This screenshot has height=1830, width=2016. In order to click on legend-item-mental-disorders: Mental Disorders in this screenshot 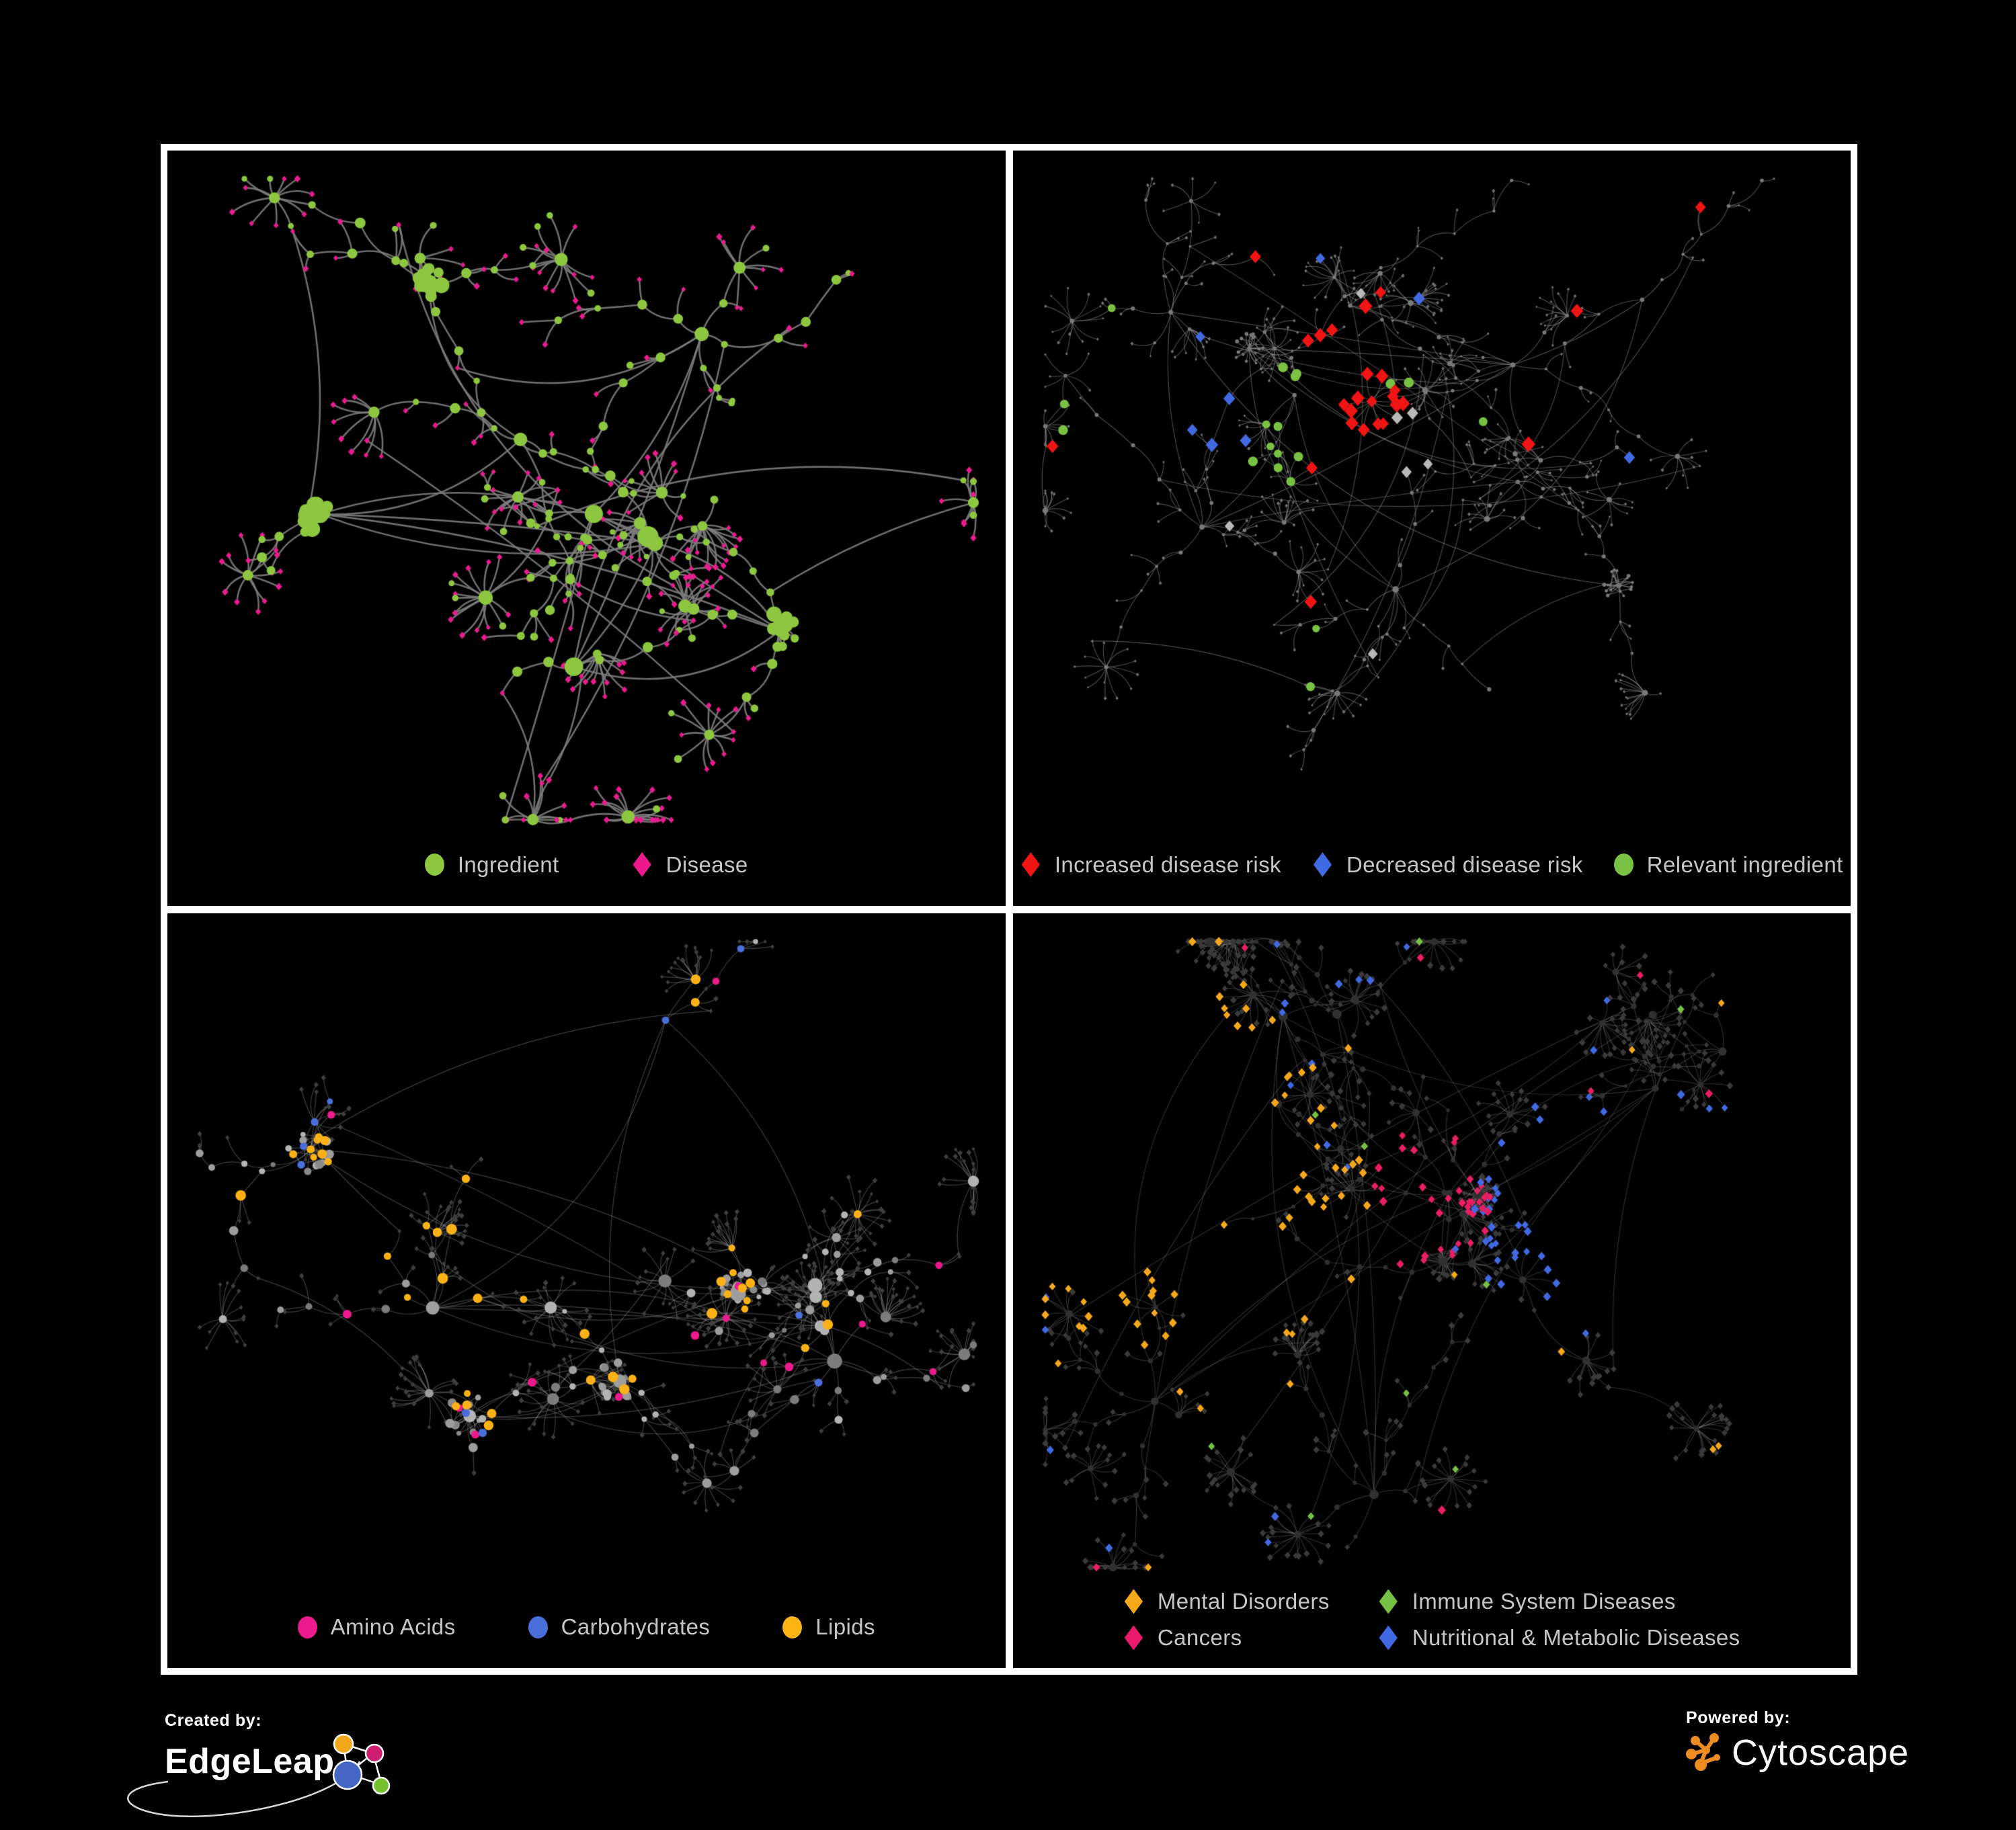, I will do `click(1226, 1601)`.